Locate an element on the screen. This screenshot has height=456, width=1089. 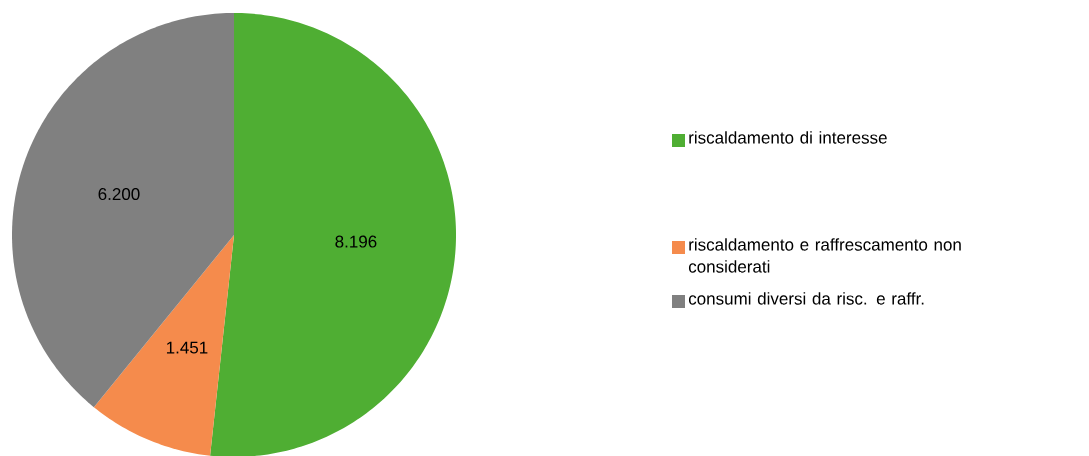
data-label: 8.196 is located at coordinates (356, 241).